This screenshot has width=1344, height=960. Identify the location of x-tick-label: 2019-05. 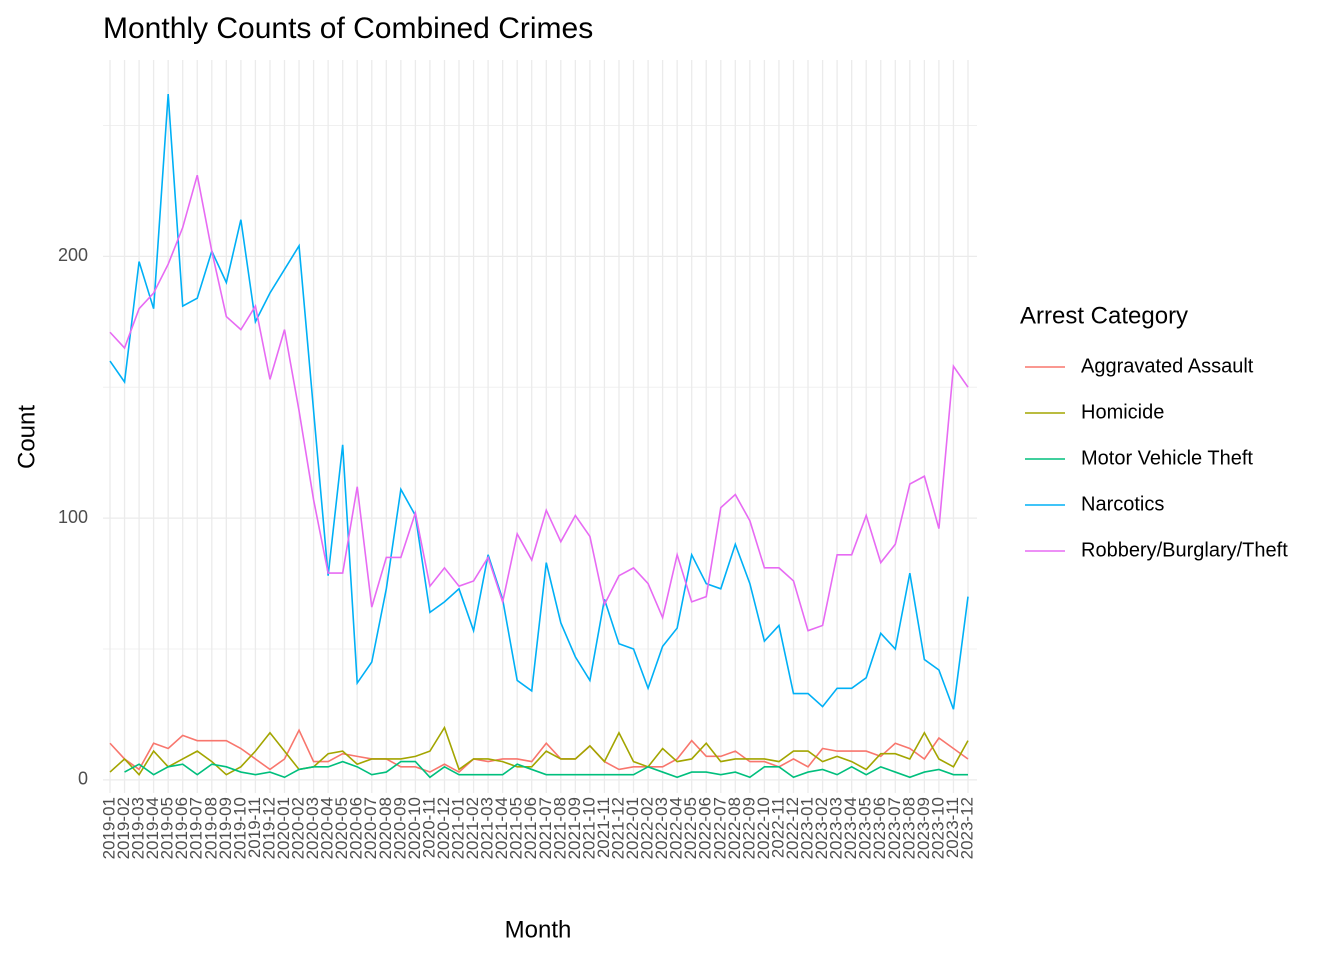
(167, 828).